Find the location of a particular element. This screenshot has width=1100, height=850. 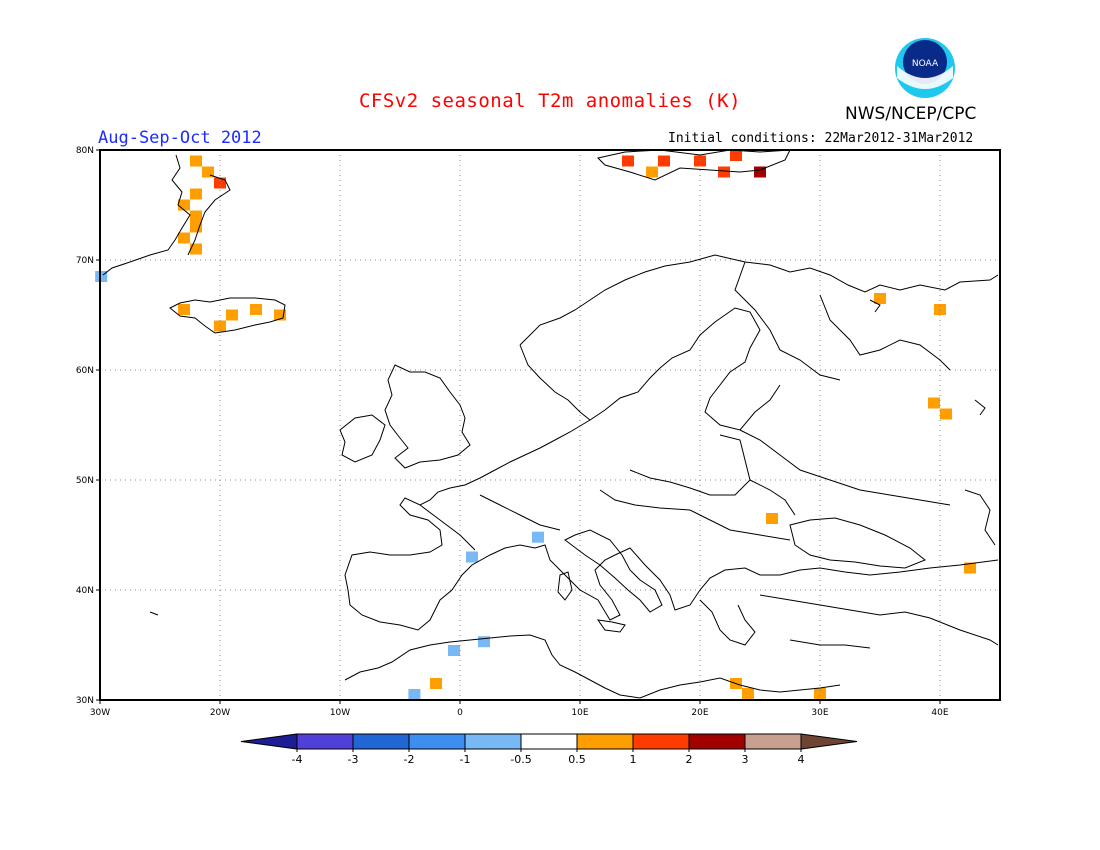

colorbar-label: -0.5 is located at coordinates (520, 759).